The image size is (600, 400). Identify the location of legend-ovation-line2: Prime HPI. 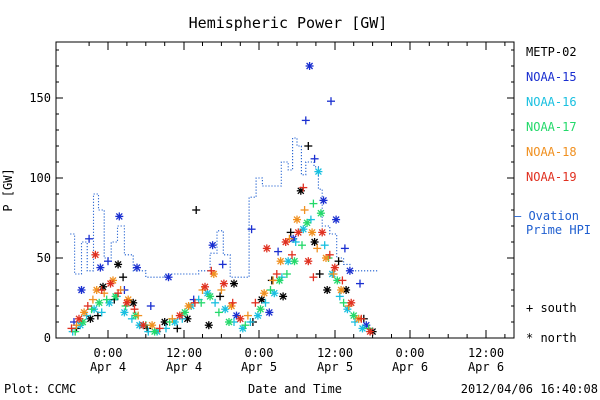
(558, 230).